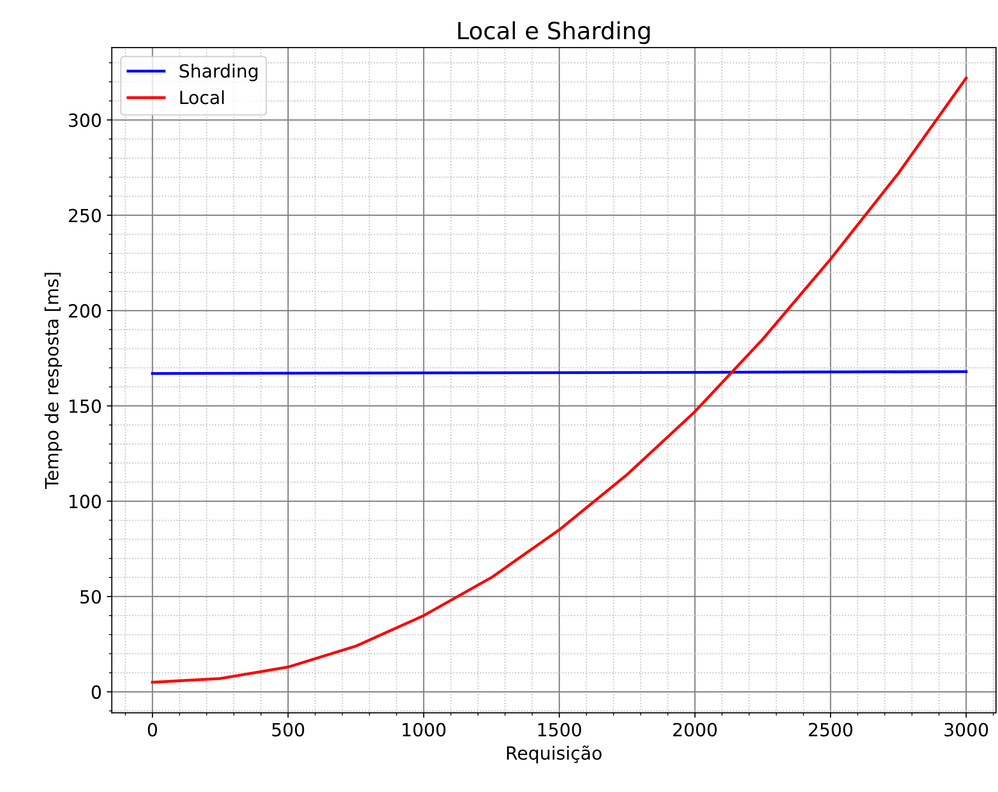  Describe the element at coordinates (96, 692) in the screenshot. I see `y-tick-label: 0` at that location.